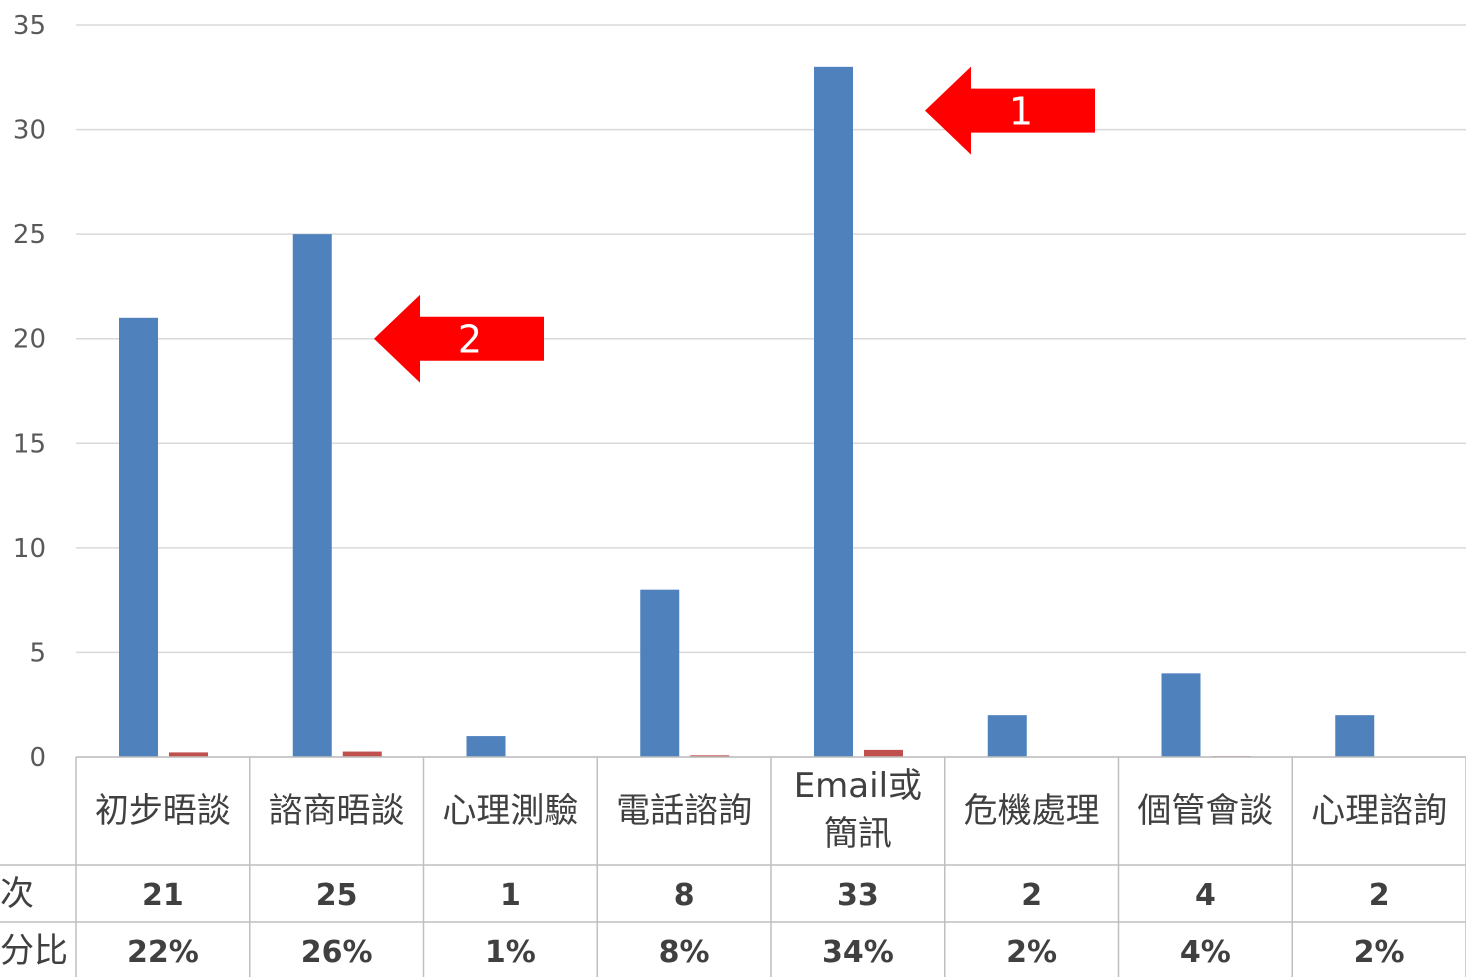 The width and height of the screenshot is (1466, 977). I want to click on category-label: 簡訊, so click(858, 834).